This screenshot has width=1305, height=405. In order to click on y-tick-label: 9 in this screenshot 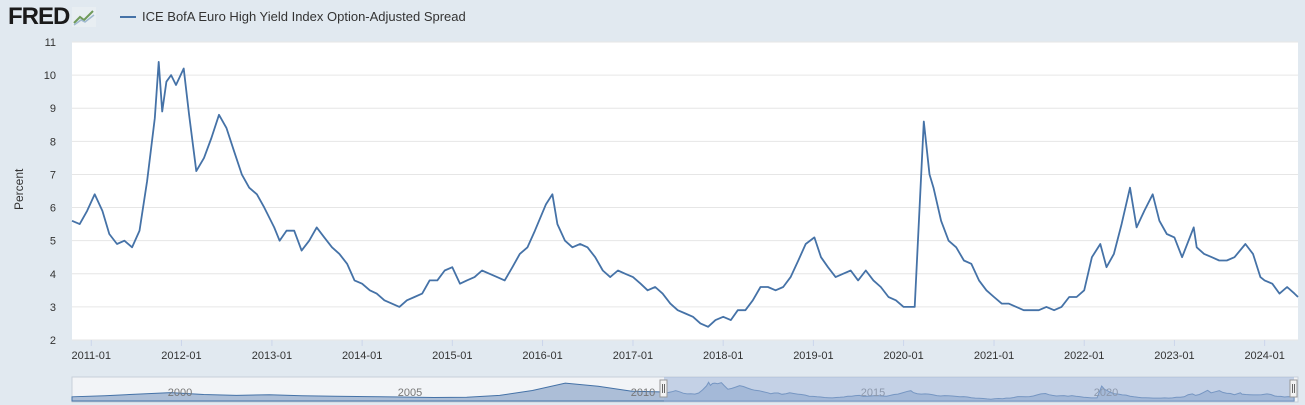, I will do `click(53, 109)`.